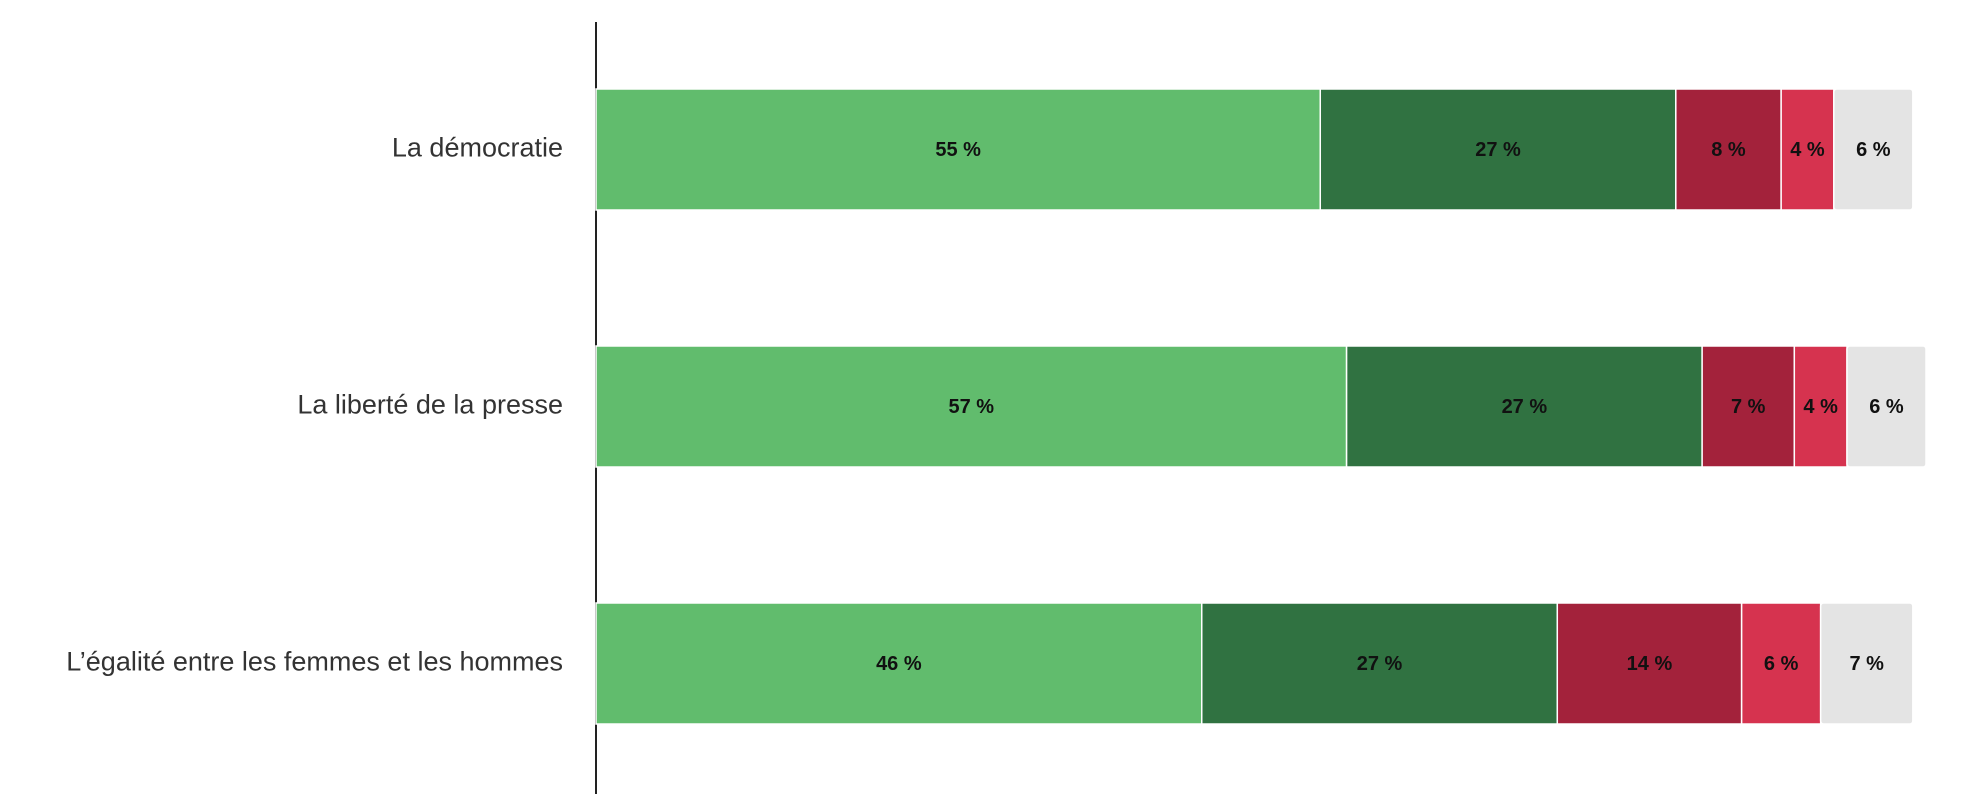 The height and width of the screenshot is (802, 1968). What do you see at coordinates (430, 405) in the screenshot?
I see `category-label: La liberté de la presse` at bounding box center [430, 405].